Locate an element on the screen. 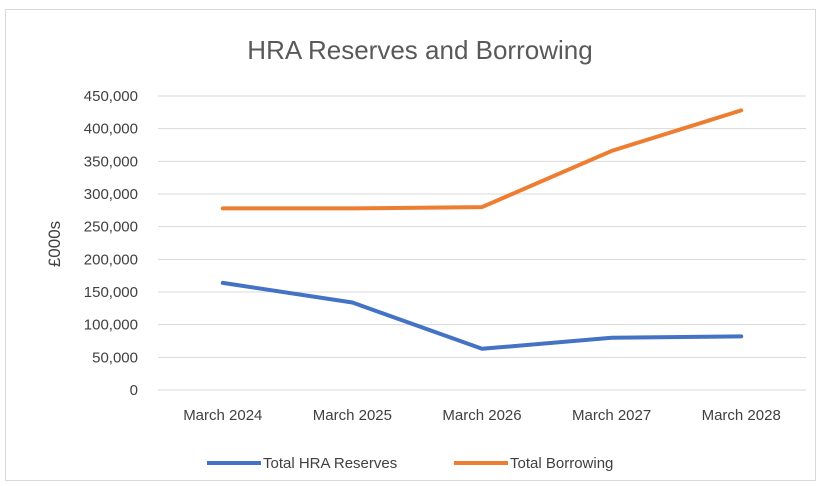 The width and height of the screenshot is (821, 486). x-tick-label: March 2027 is located at coordinates (611, 415).